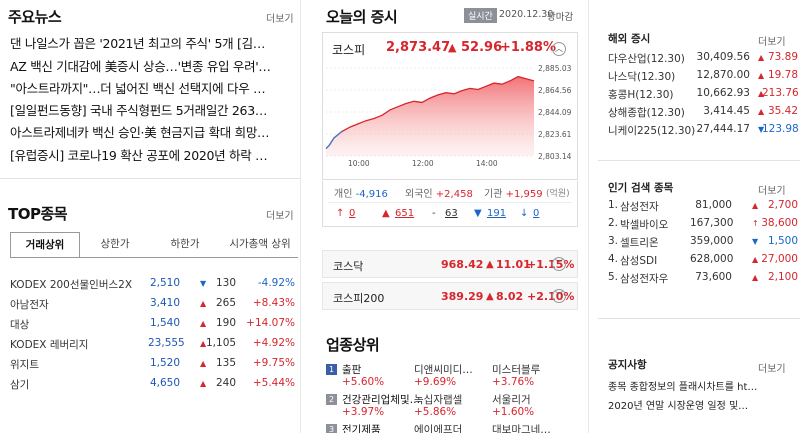 The width and height of the screenshot is (800, 433). Describe the element at coordinates (761, 111) in the screenshot. I see `overseas-arrow: ▲` at that location.